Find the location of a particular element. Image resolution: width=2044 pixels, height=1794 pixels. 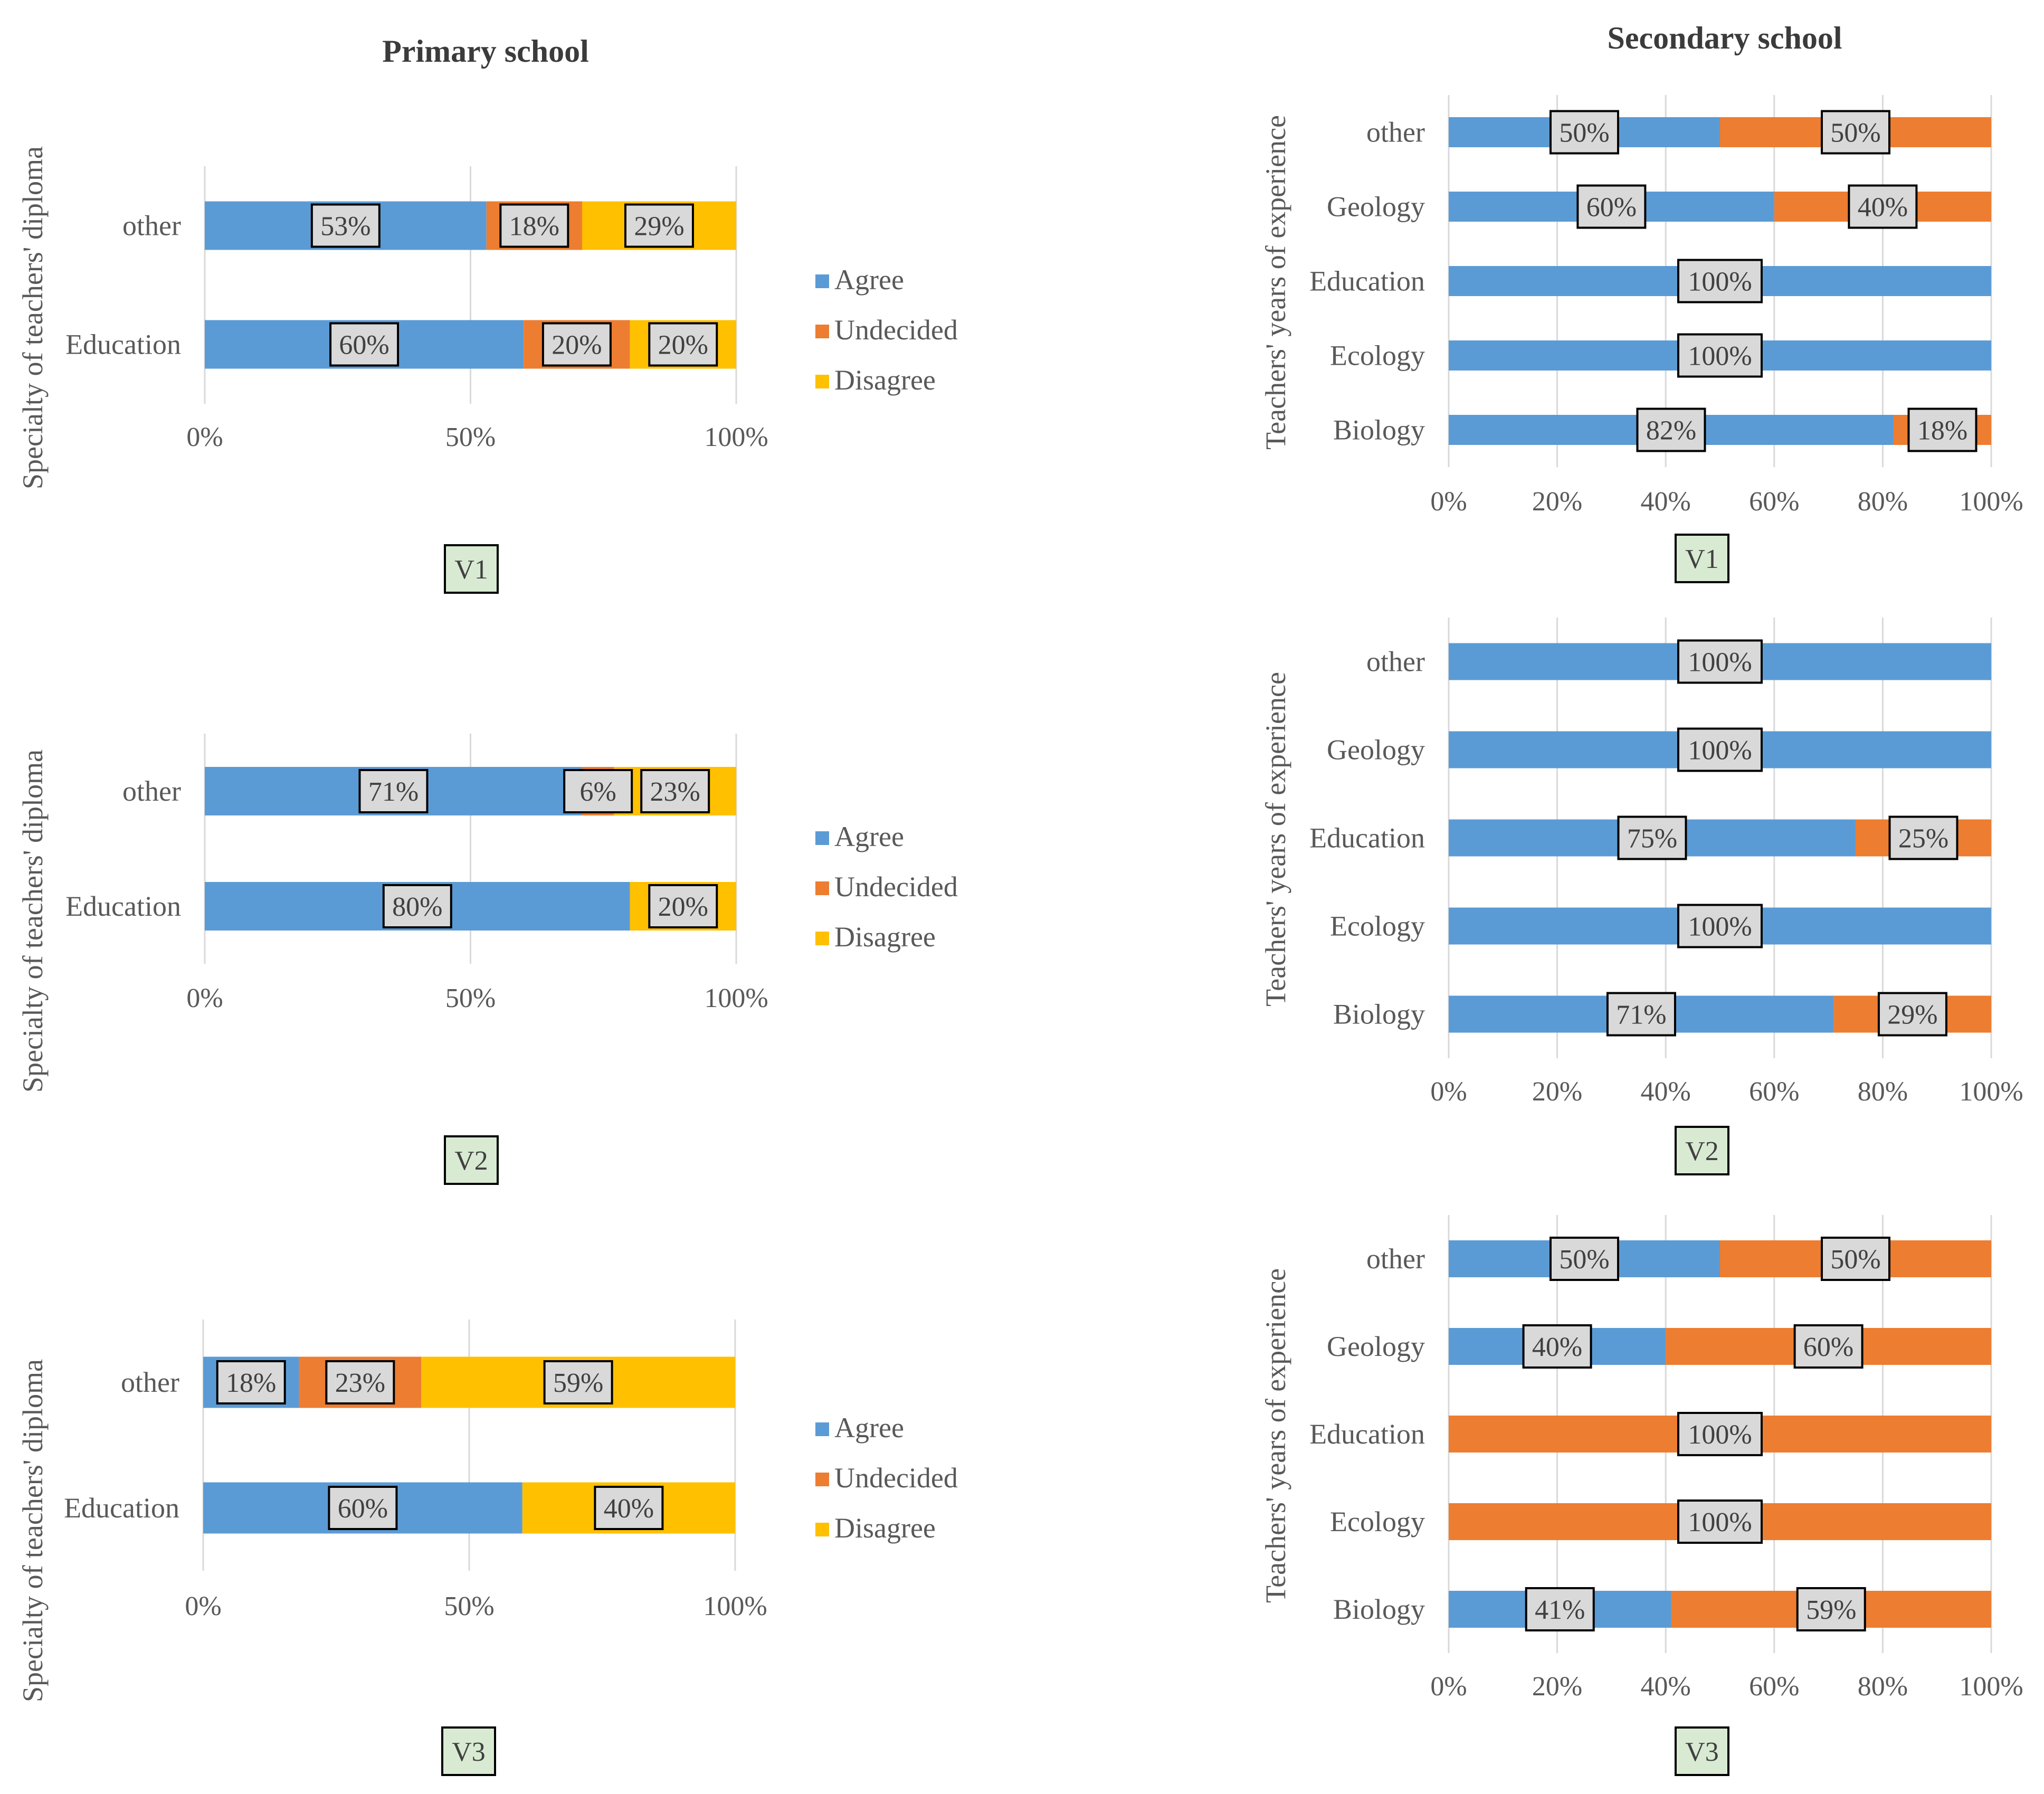

primary-v1-data-label: 18% is located at coordinates (534, 227).